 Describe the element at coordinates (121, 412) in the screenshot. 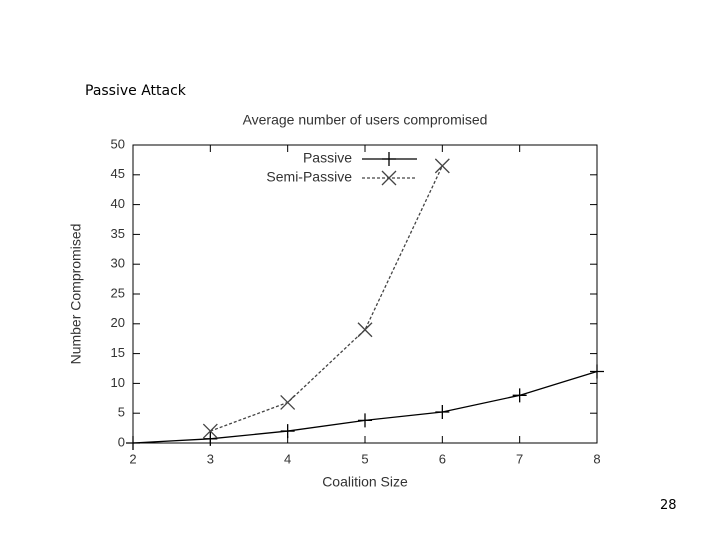

I see `y-tick-label: 5` at that location.